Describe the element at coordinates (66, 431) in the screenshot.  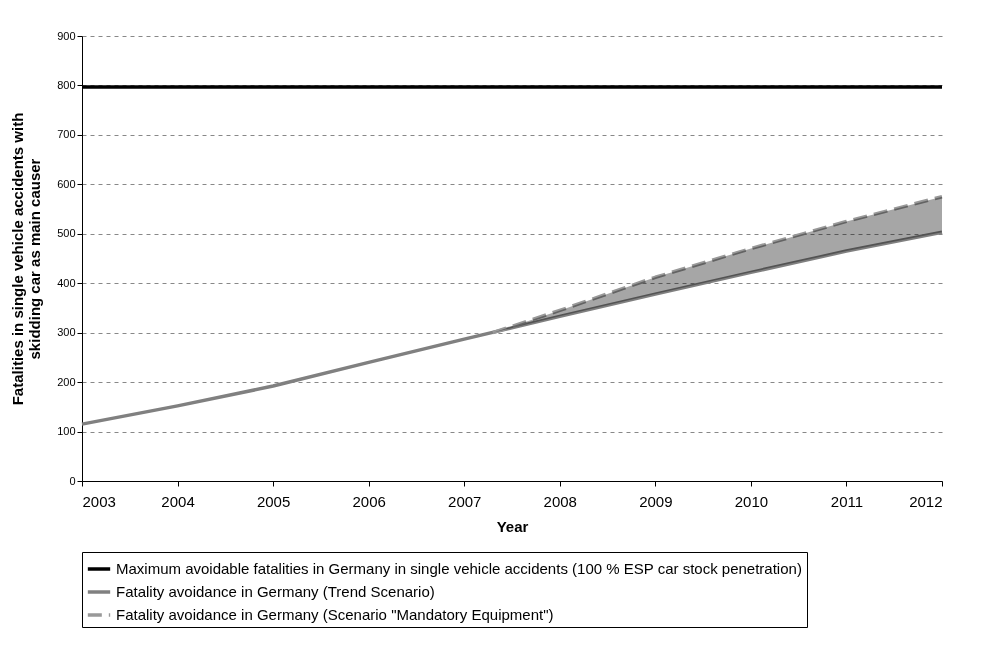
I see `y-tick-label: 100` at that location.